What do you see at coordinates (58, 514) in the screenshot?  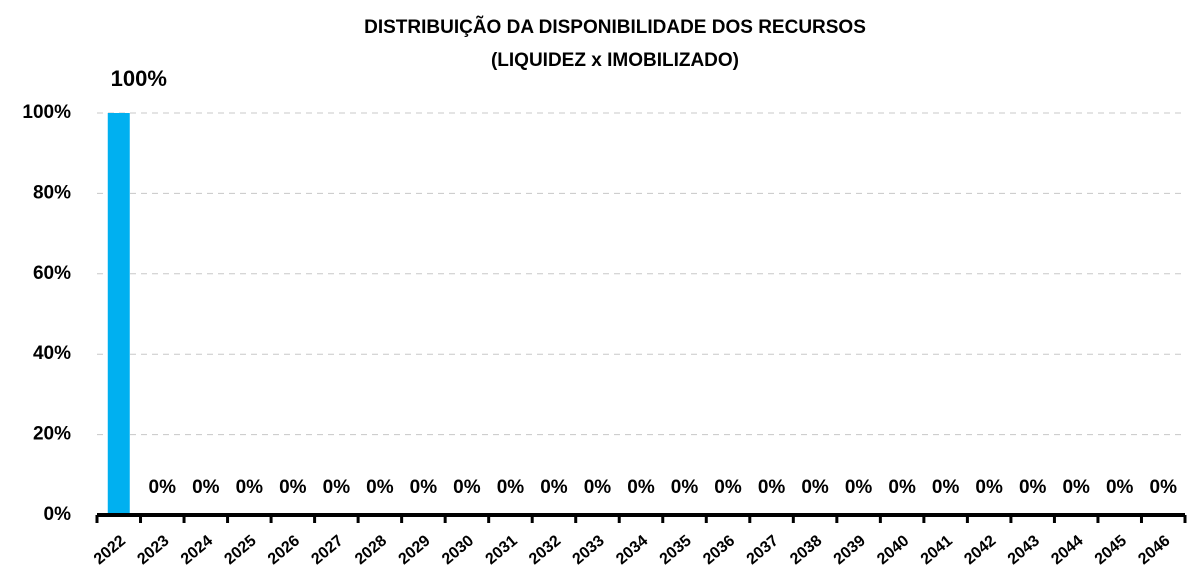 I see `y-tick-label: 0%` at bounding box center [58, 514].